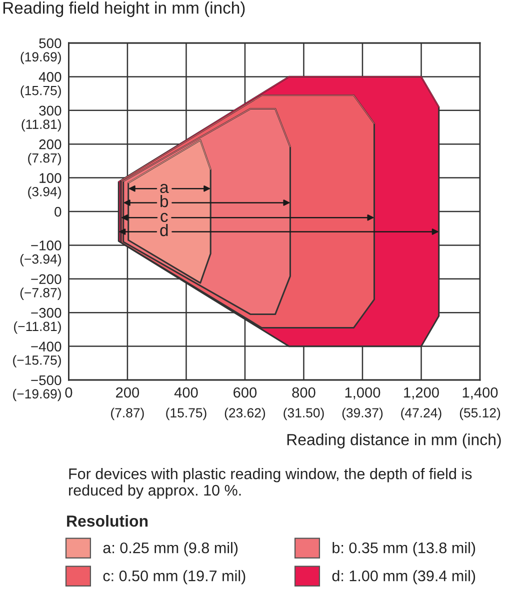 The image size is (506, 600). Describe the element at coordinates (304, 414) in the screenshot. I see `x2-tick-label: (31.50)` at that location.